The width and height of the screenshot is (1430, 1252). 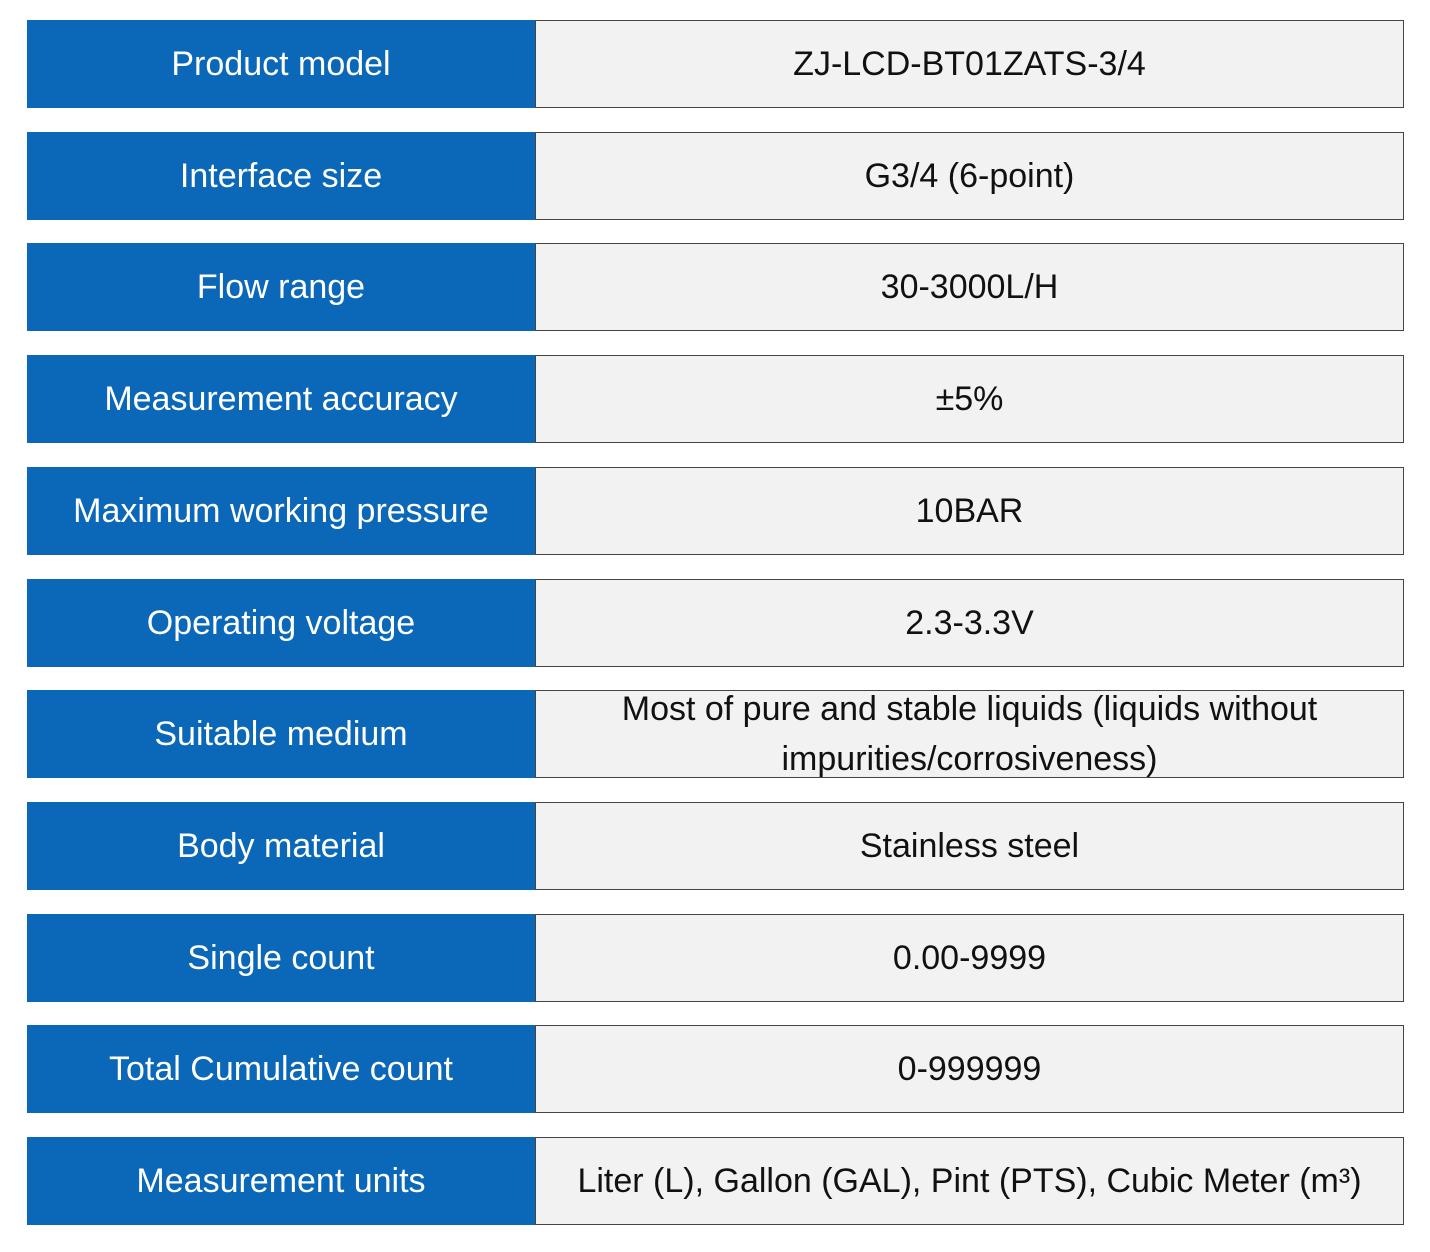 What do you see at coordinates (969, 175) in the screenshot?
I see `spec-value: G3/4 (6-point)` at bounding box center [969, 175].